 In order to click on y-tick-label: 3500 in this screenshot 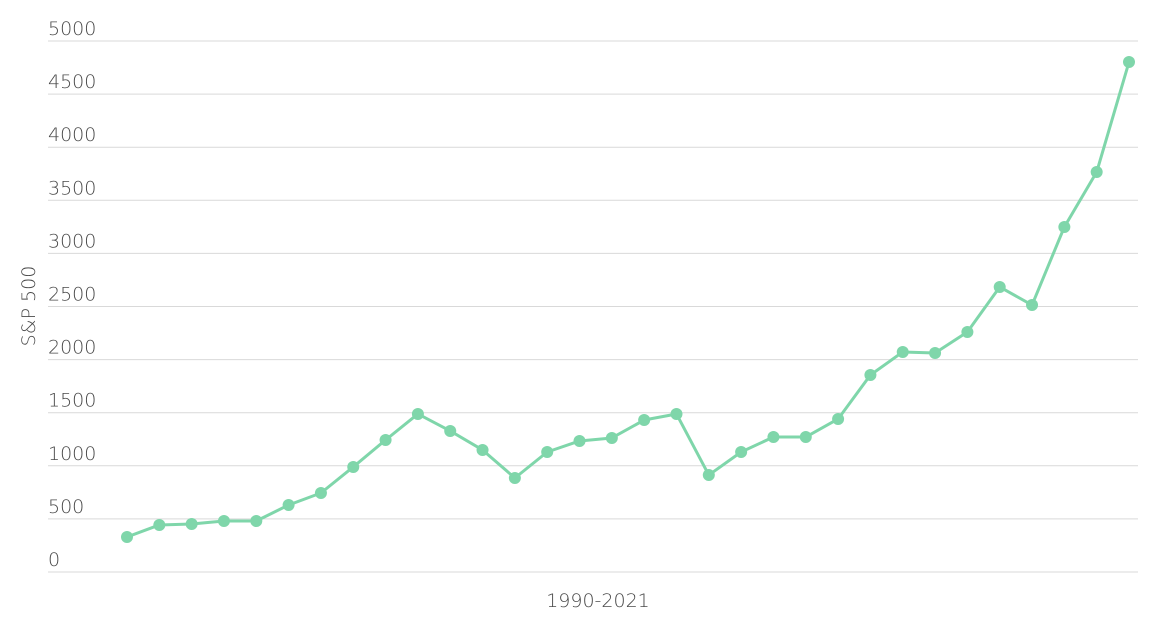, I will do `click(72, 188)`.